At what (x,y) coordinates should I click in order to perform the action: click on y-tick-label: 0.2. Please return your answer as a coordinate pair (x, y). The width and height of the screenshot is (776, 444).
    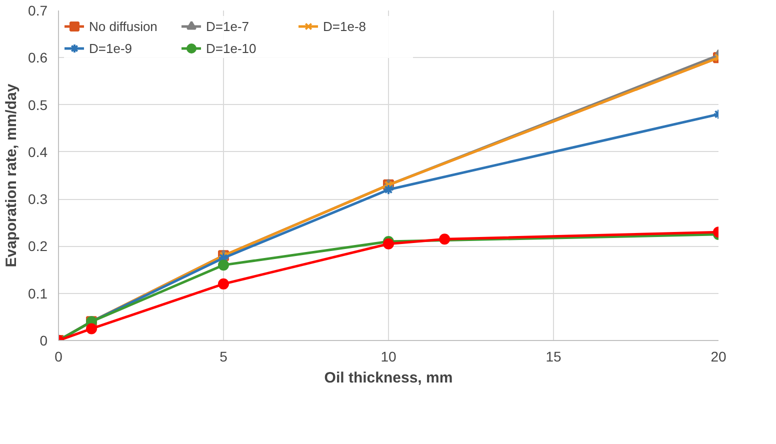
    Looking at the image, I should click on (38, 246).